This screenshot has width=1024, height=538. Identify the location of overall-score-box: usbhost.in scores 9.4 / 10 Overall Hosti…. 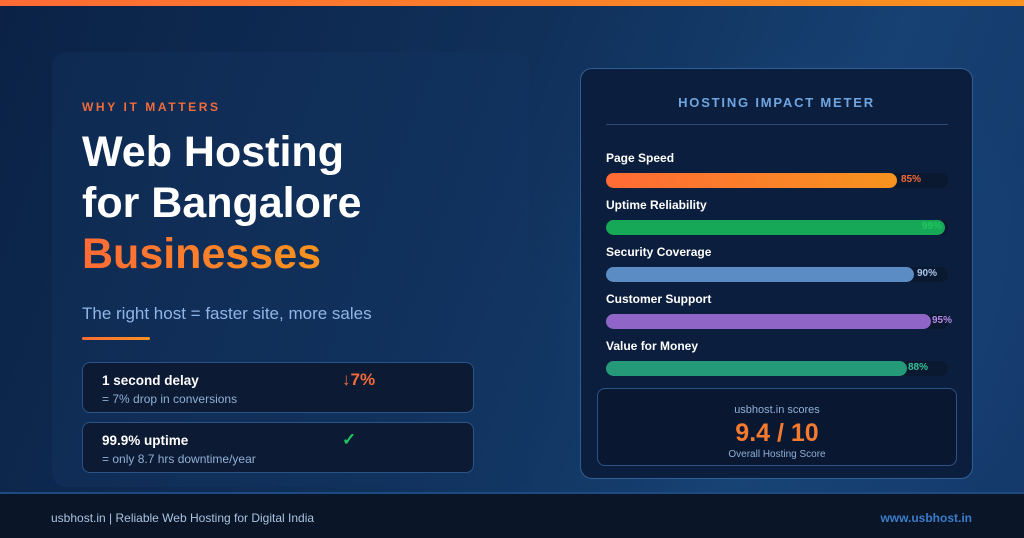
(777, 427).